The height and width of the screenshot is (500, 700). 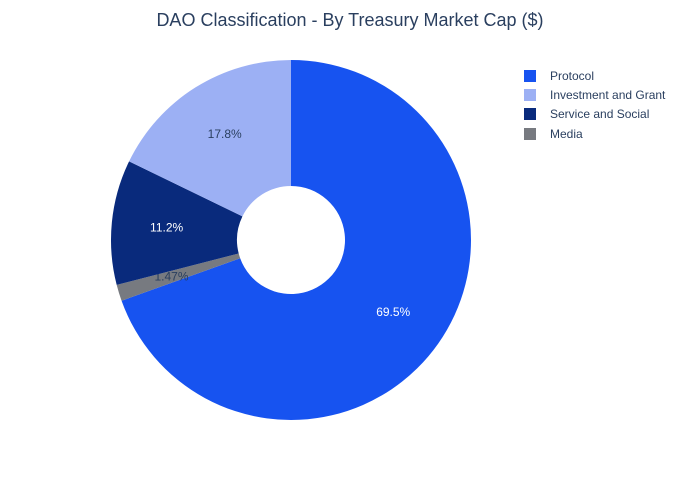 I want to click on pie-slice-investment-and-grant, so click(x=210, y=138).